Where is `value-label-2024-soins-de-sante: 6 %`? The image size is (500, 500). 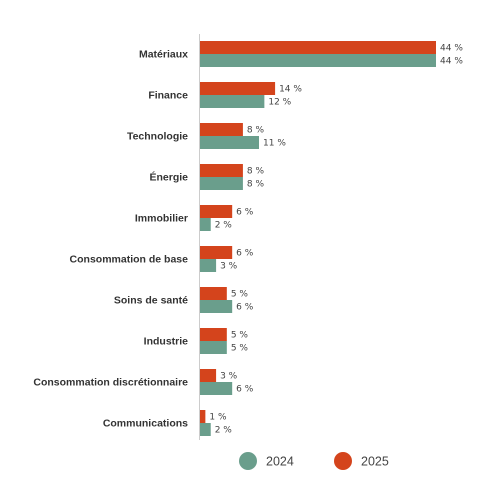
value-label-2024-soins-de-sante: 6 % is located at coordinates (245, 308).